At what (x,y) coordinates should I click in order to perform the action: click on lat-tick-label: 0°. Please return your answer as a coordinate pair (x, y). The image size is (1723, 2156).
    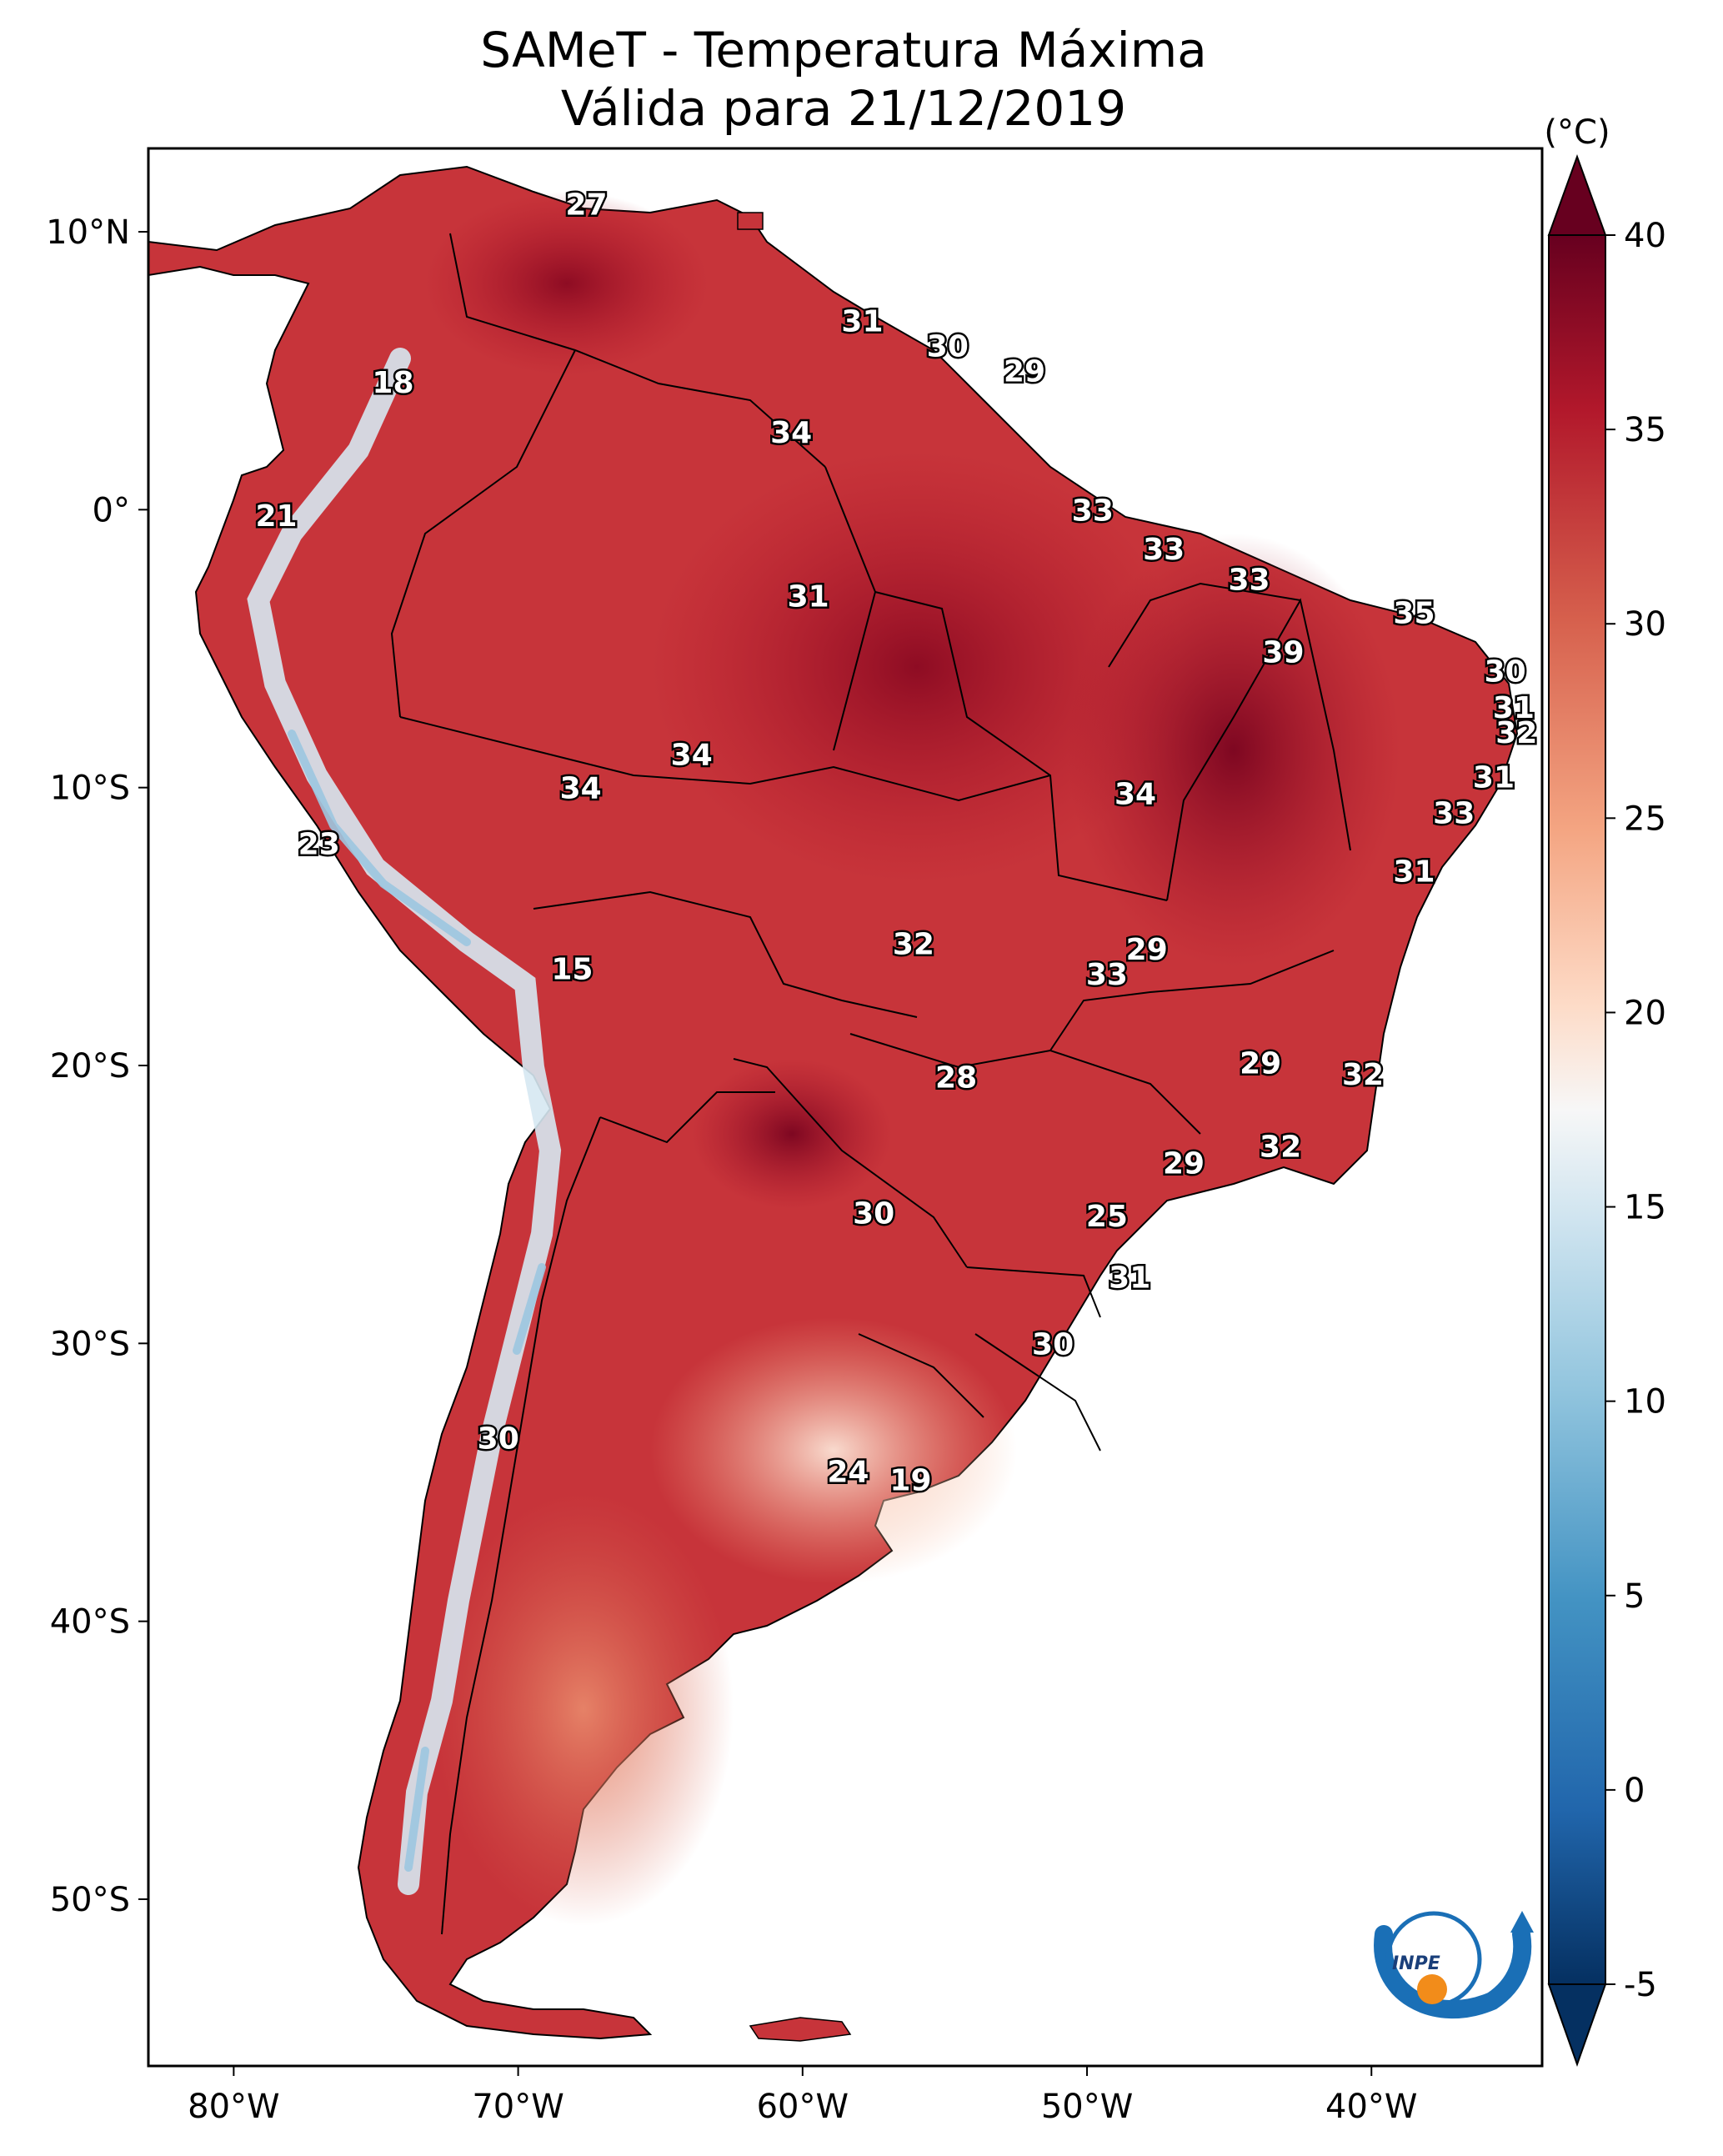
    Looking at the image, I should click on (112, 510).